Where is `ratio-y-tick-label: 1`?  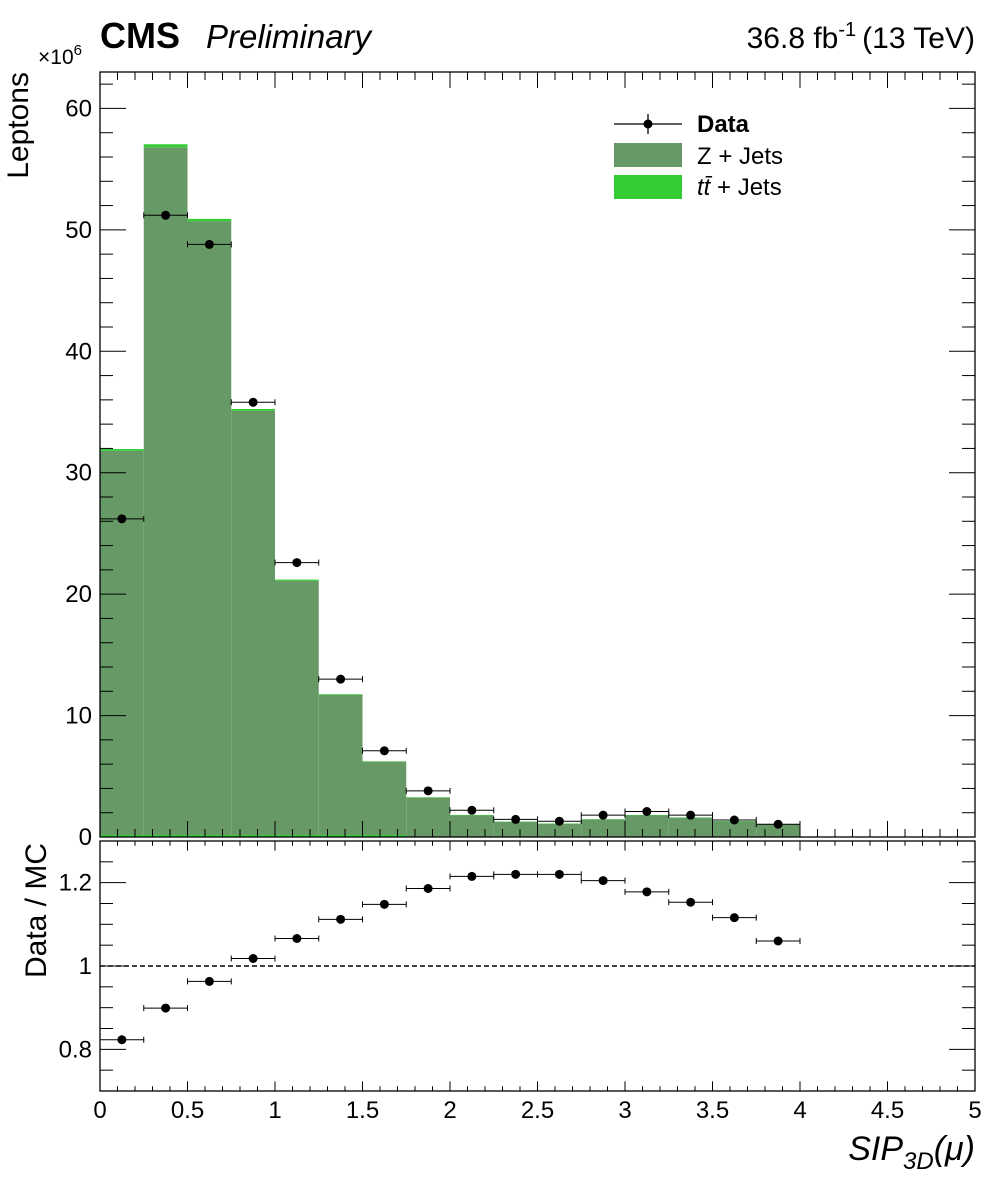
ratio-y-tick-label: 1 is located at coordinates (85, 966).